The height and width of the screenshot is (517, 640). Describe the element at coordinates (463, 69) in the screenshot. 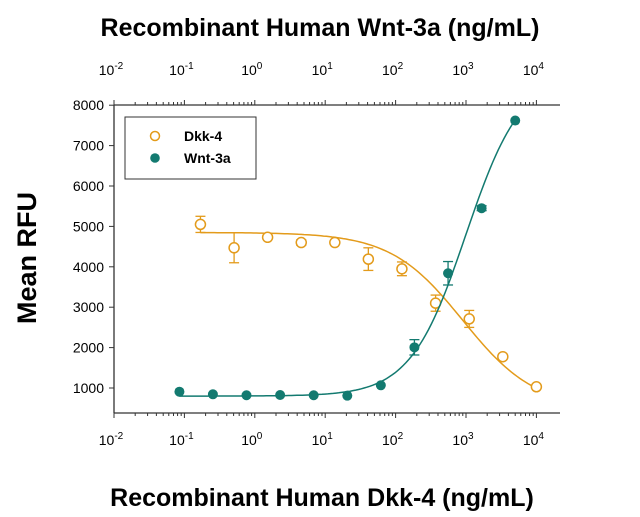

I see `top-x-tick-label: 103` at that location.